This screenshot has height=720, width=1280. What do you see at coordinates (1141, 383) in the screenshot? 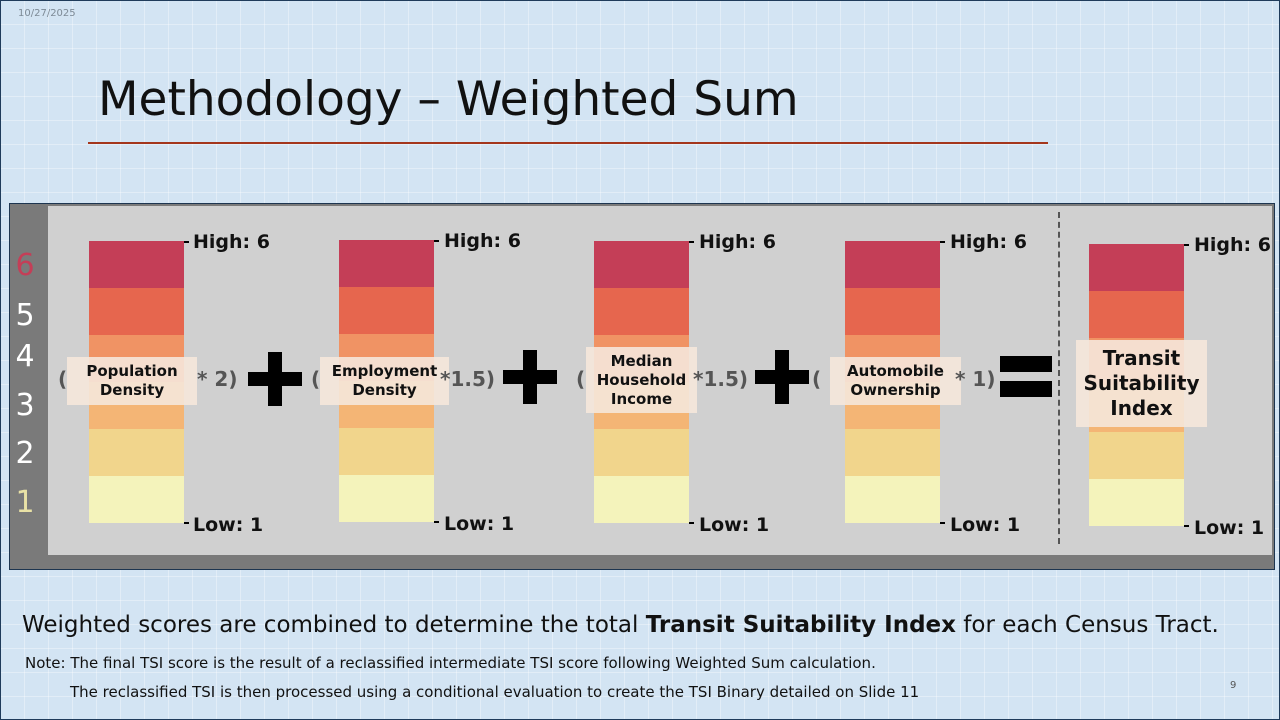
I see `transit-suitability-index-label: Transit Suitability Index` at bounding box center [1141, 383].